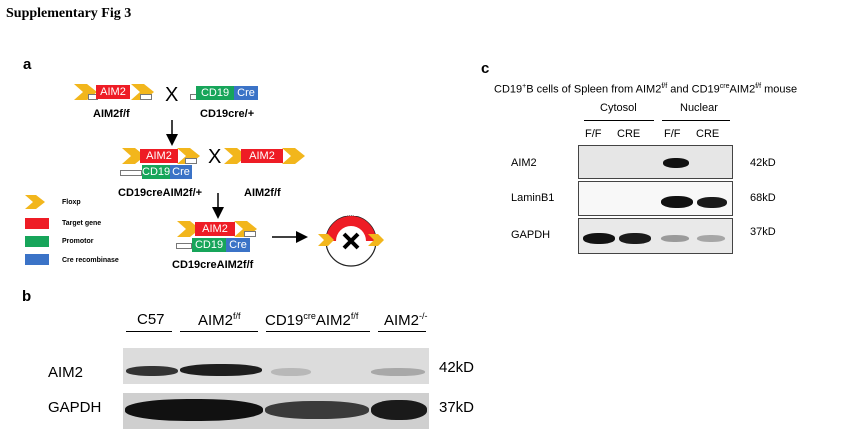  What do you see at coordinates (763, 198) in the screenshot?
I see `blot-c-size-laminb1: 68kD` at bounding box center [763, 198].